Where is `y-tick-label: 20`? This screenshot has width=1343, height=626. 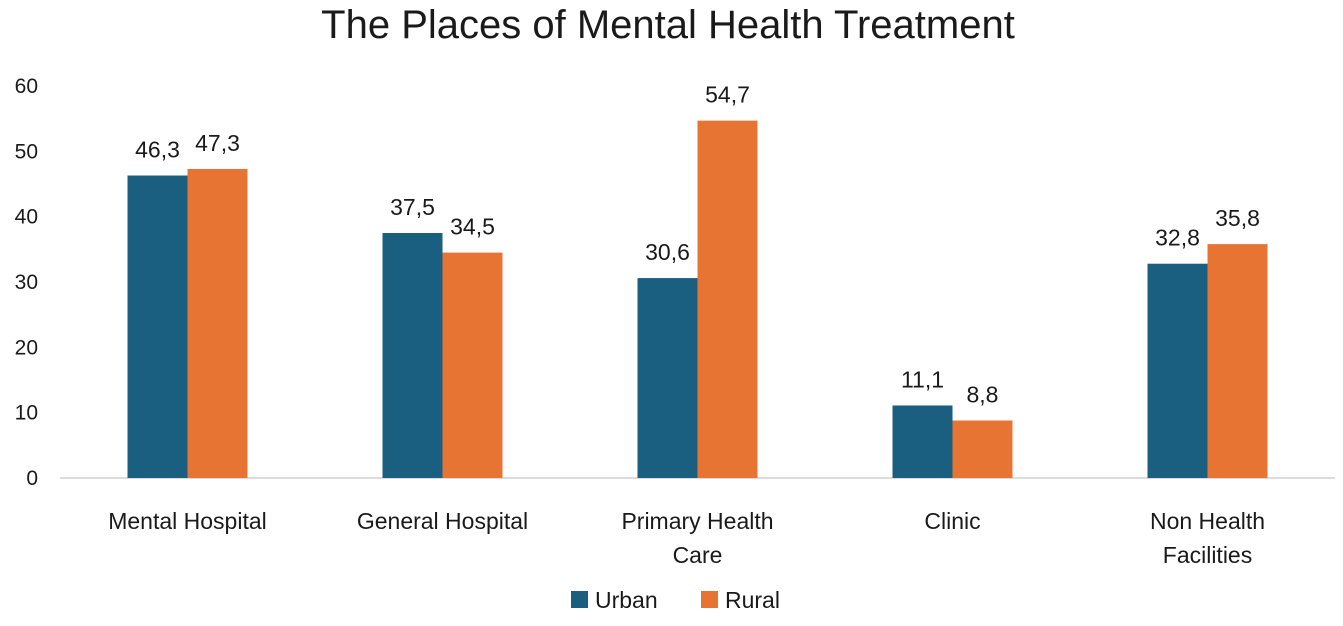
y-tick-label: 20 is located at coordinates (26, 347).